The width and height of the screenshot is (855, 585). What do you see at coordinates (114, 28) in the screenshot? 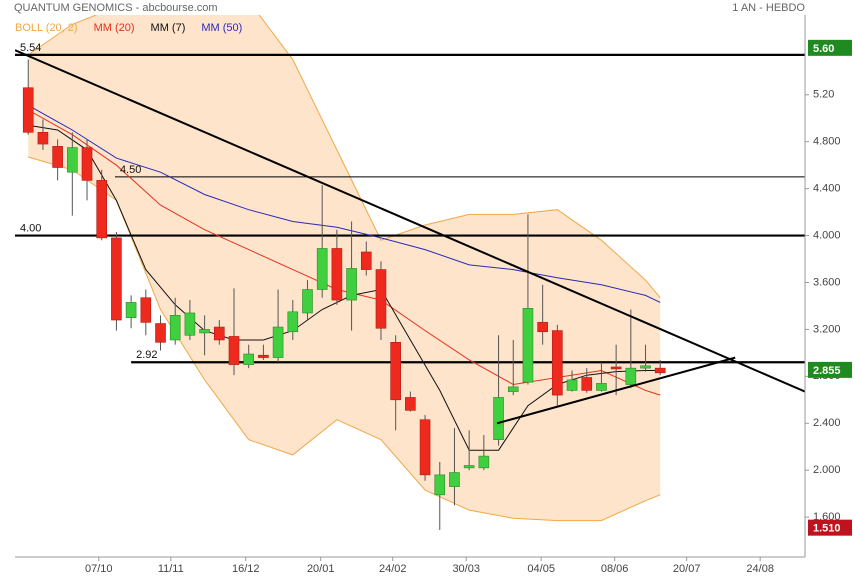
I see `legend-entry: MM (20)` at bounding box center [114, 28].